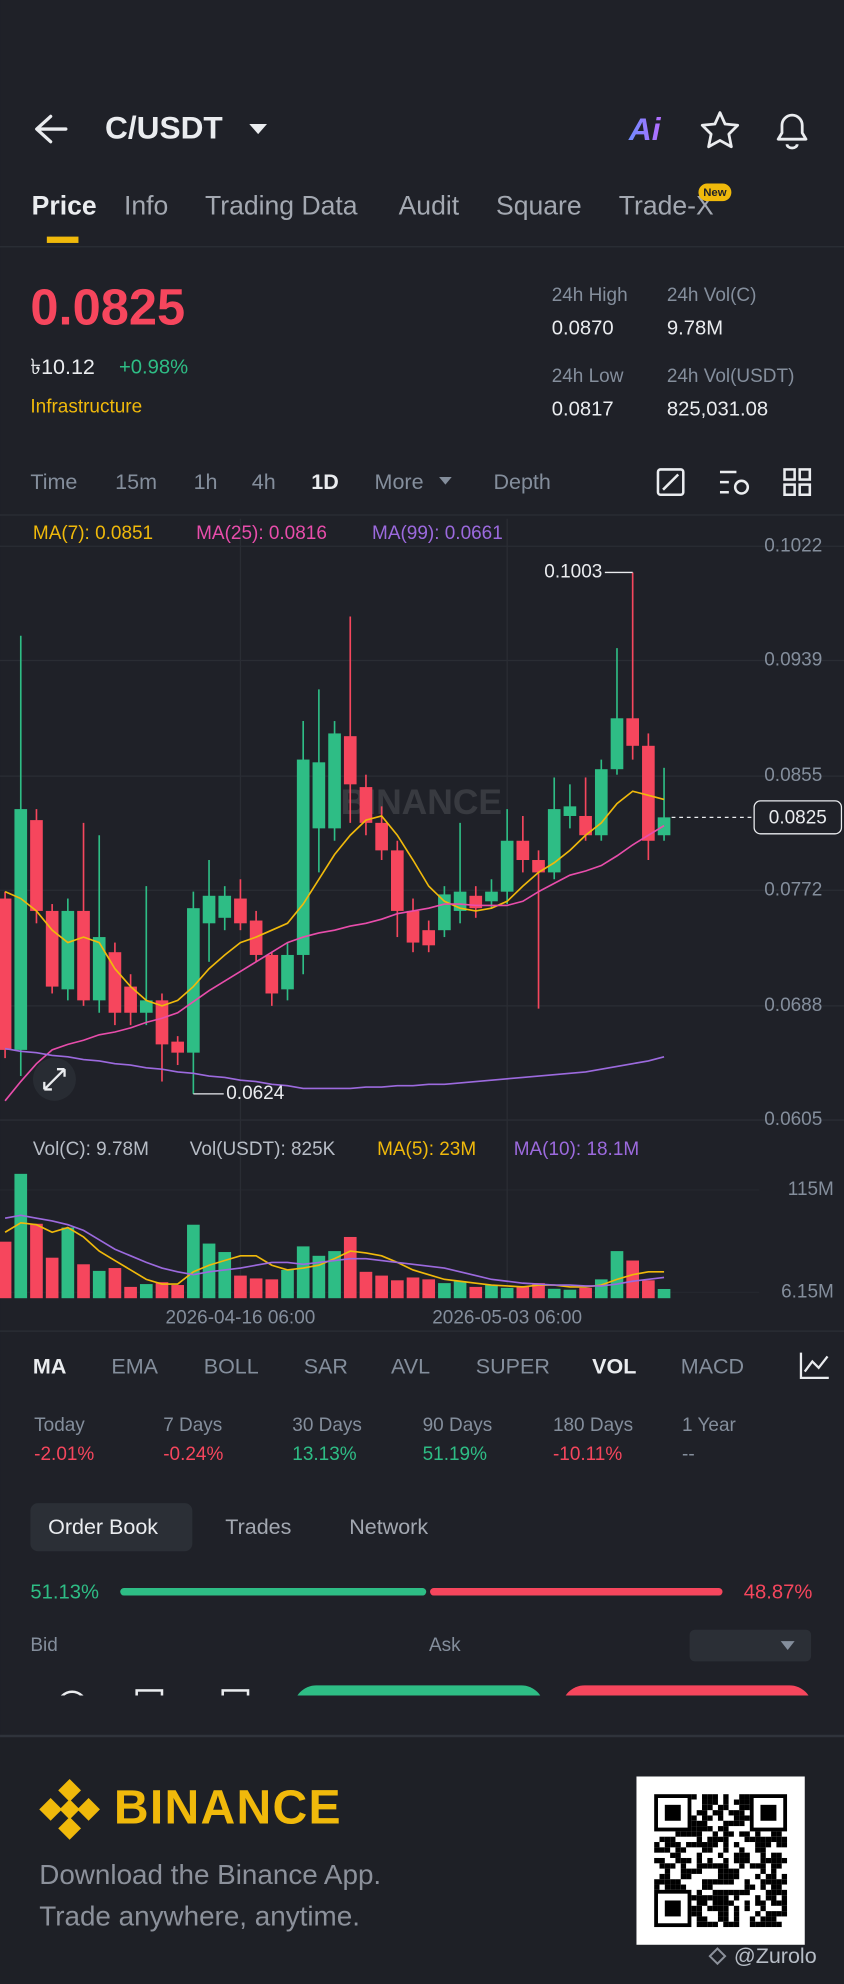 Image resolution: width=844 pixels, height=1984 pixels. What do you see at coordinates (327, 1425) in the screenshot?
I see `period-label: 30 Days` at bounding box center [327, 1425].